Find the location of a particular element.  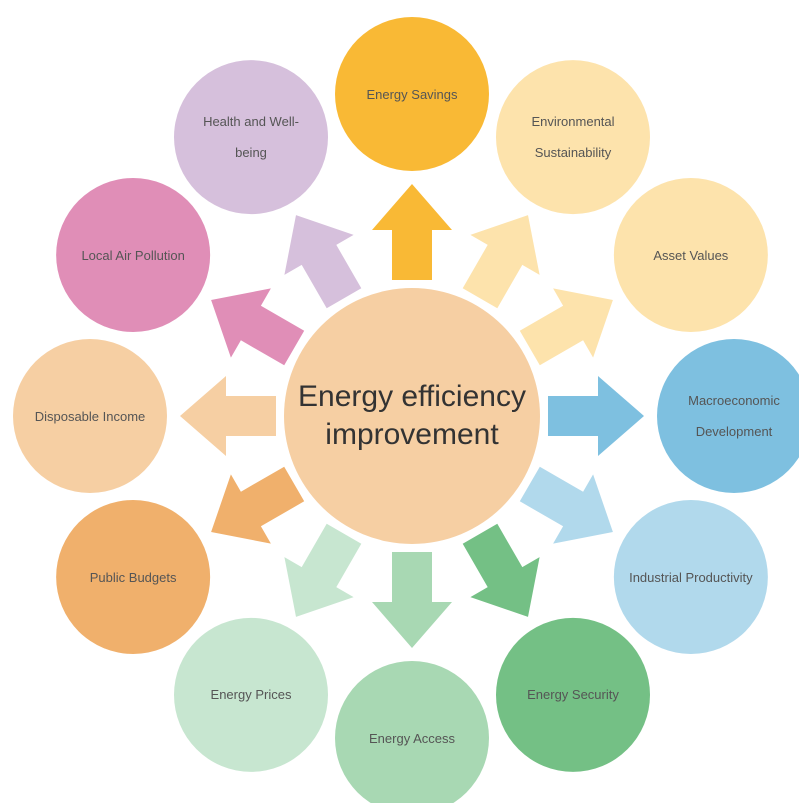

node-label: Energy Prices is located at coordinates (251, 695).